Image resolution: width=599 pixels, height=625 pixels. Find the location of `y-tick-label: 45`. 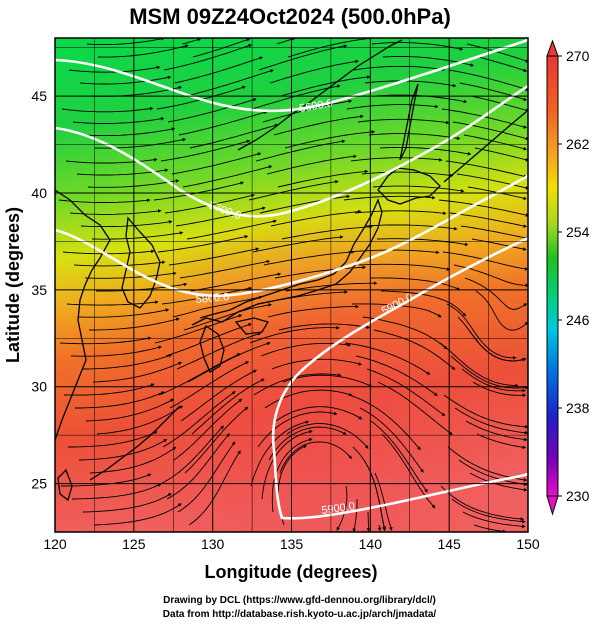

y-tick-label: 45 is located at coordinates (39, 96).